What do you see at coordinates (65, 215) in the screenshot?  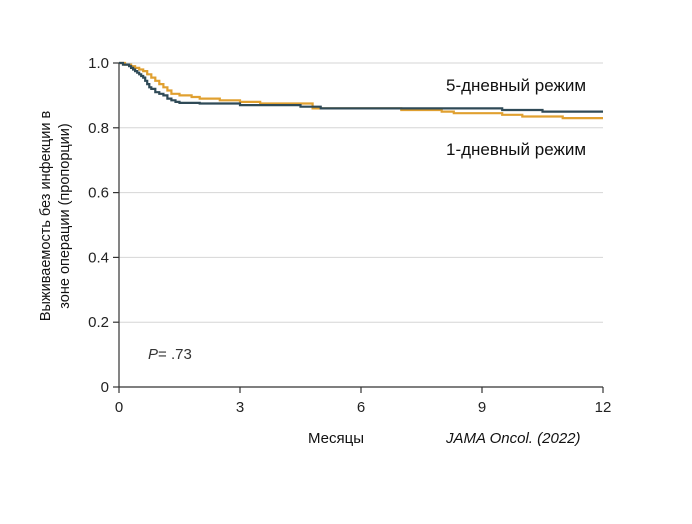 I see `y-axis-label-line-2: зоне операции (пропорции)` at bounding box center [65, 215].